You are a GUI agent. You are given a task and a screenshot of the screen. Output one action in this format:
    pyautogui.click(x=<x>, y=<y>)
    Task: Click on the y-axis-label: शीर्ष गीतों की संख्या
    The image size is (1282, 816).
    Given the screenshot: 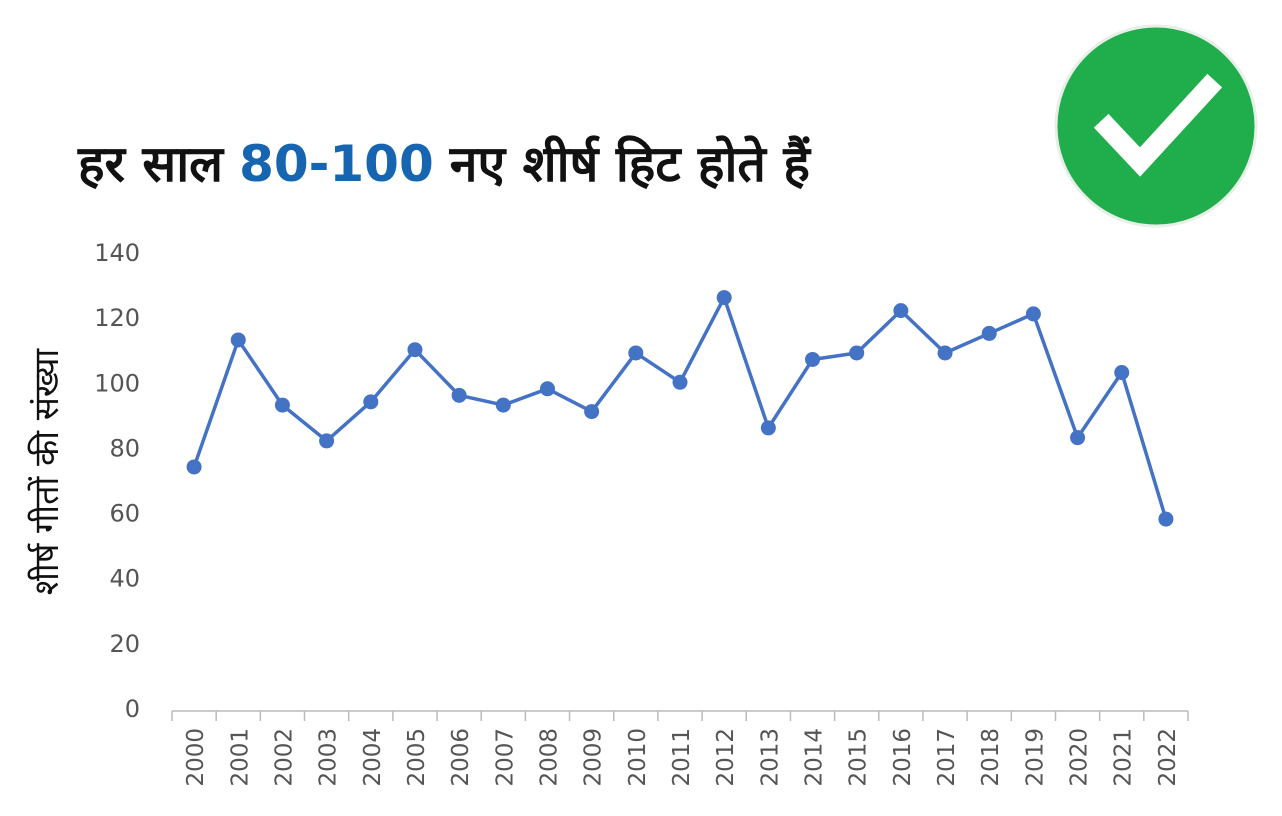 What is the action you would take?
    pyautogui.click(x=47, y=472)
    